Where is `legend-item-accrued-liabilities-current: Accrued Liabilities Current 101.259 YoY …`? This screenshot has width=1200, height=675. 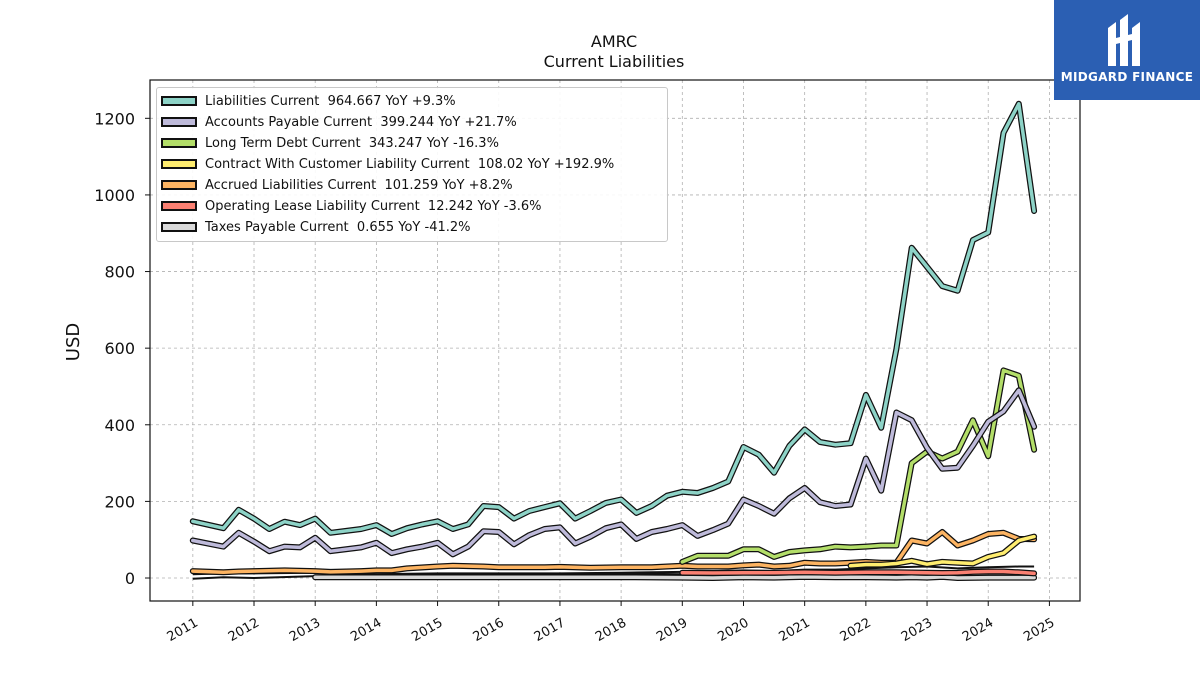
legend-item-accrued-liabilities-current: Accrued Liabilities Current 101.259 YoY … is located at coordinates (336, 185).